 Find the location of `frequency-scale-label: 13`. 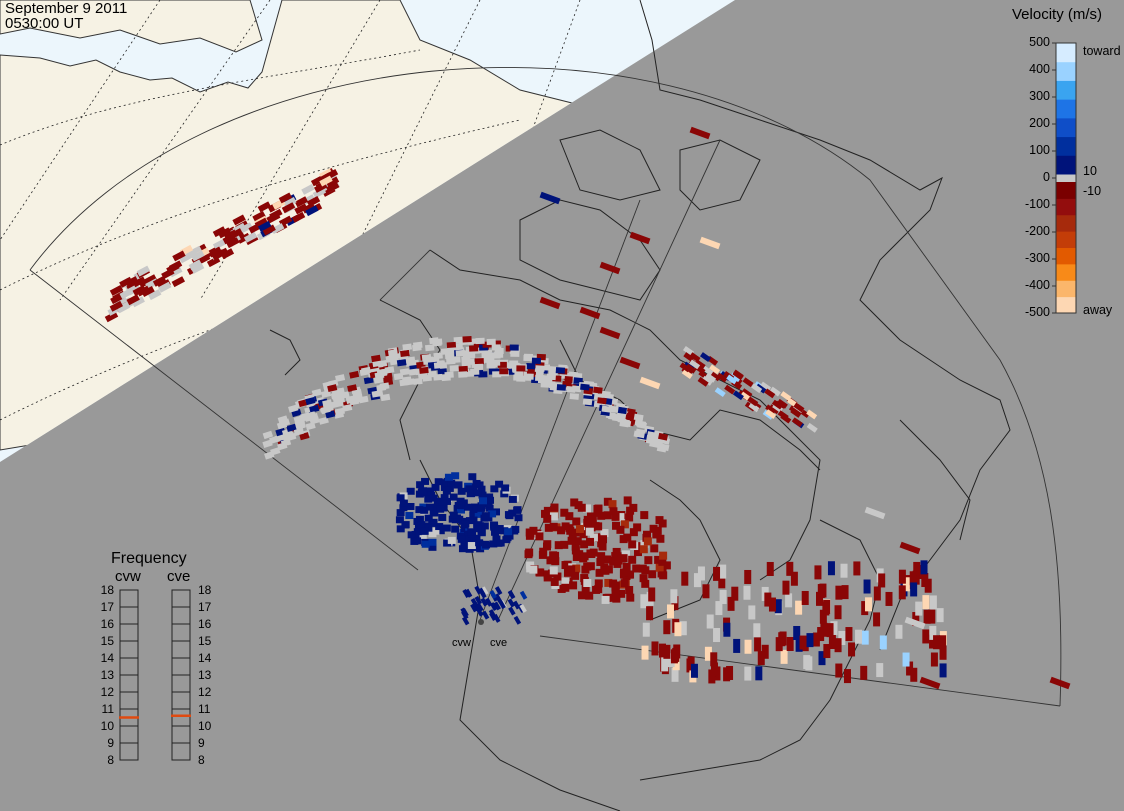

frequency-scale-label: 13 is located at coordinates (205, 675).